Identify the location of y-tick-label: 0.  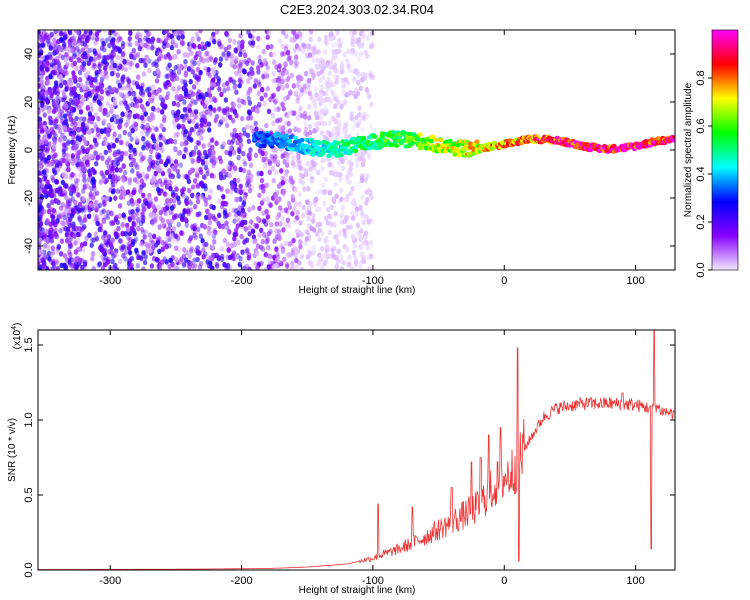
(29, 150).